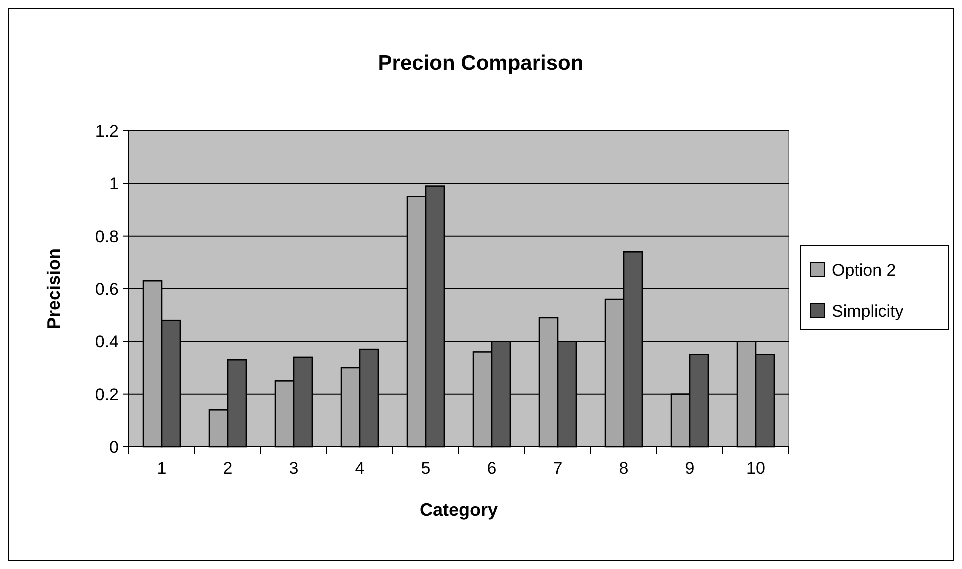 The image size is (962, 569). What do you see at coordinates (481, 63) in the screenshot?
I see `chart-title: Precion Comparison` at bounding box center [481, 63].